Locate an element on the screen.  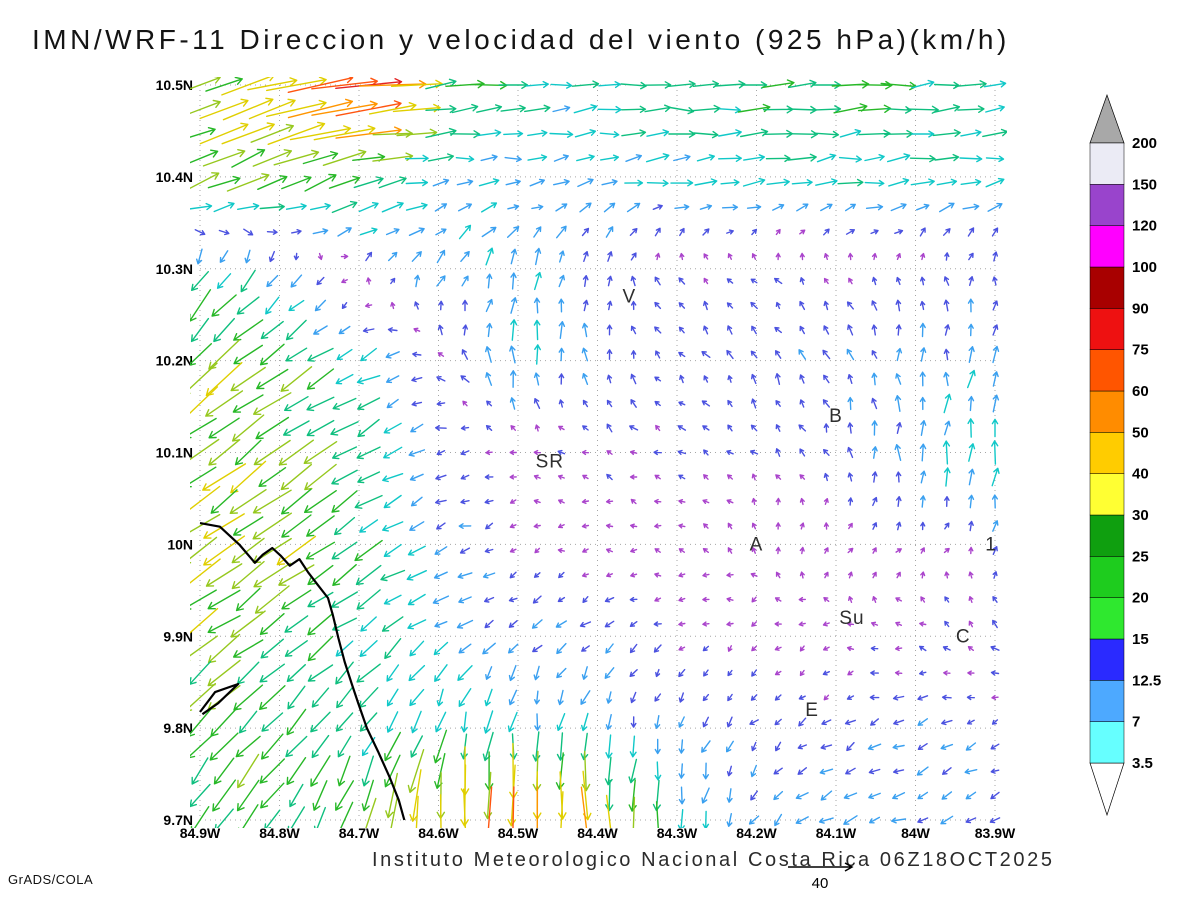
lon-tick-label: 84.7W is located at coordinates (359, 833).